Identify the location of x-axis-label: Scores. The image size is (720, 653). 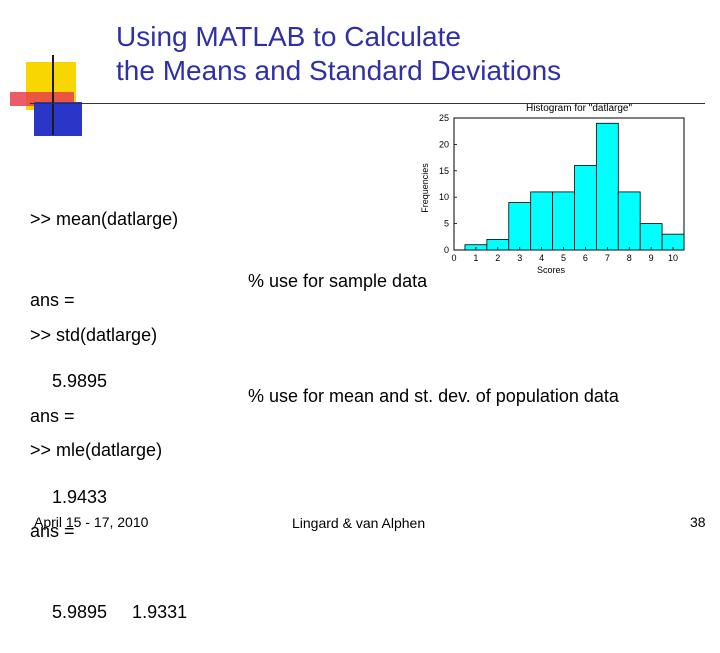
(551, 270).